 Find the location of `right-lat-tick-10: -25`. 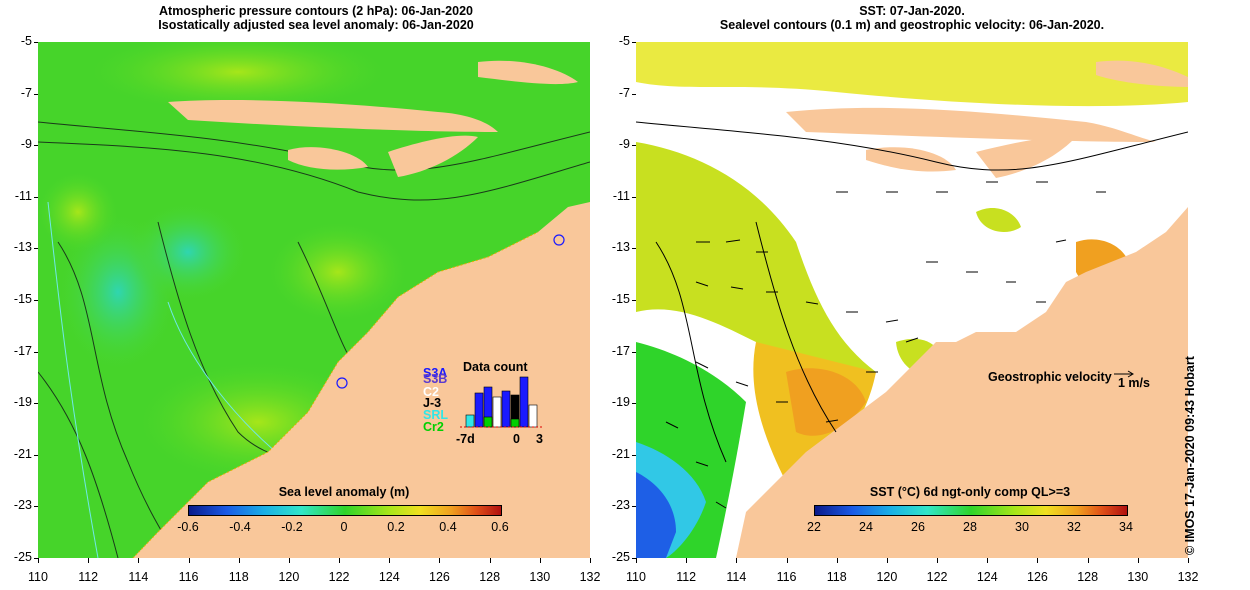

right-lat-tick-10: -25 is located at coordinates (620, 557).